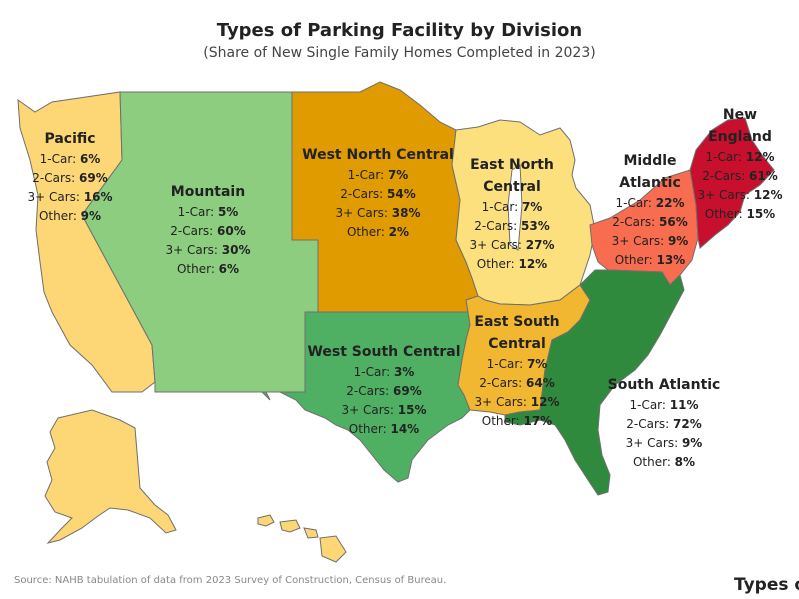 The width and height of the screenshot is (799, 599). What do you see at coordinates (208, 192) in the screenshot?
I see `region-name: Mountain` at bounding box center [208, 192].